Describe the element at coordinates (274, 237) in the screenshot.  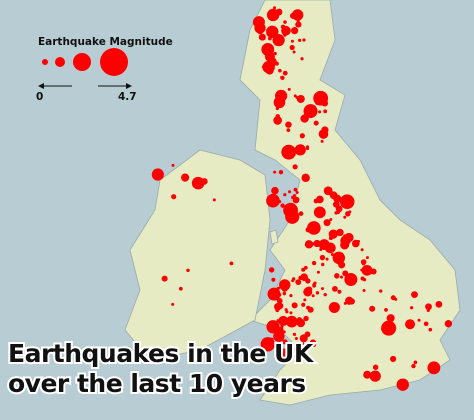
I see `isle-of-man` at that location.